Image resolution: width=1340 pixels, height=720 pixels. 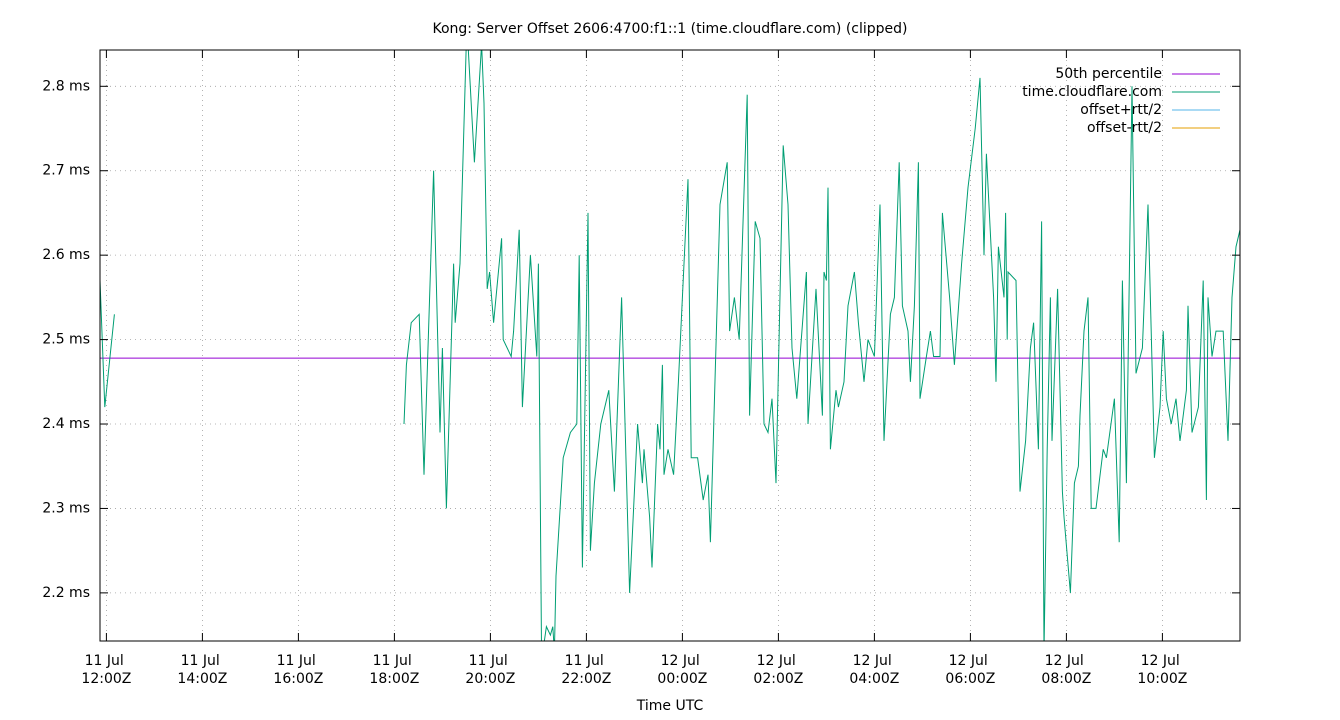 I want to click on x-tick-label: 11 Jul 16:00Z, so click(x=298, y=670).